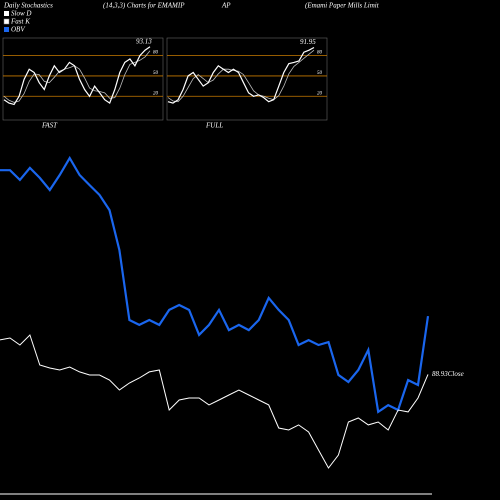  What do you see at coordinates (28, 6) in the screenshot?
I see `chart-title: Daily Stochastics` at bounding box center [28, 6].